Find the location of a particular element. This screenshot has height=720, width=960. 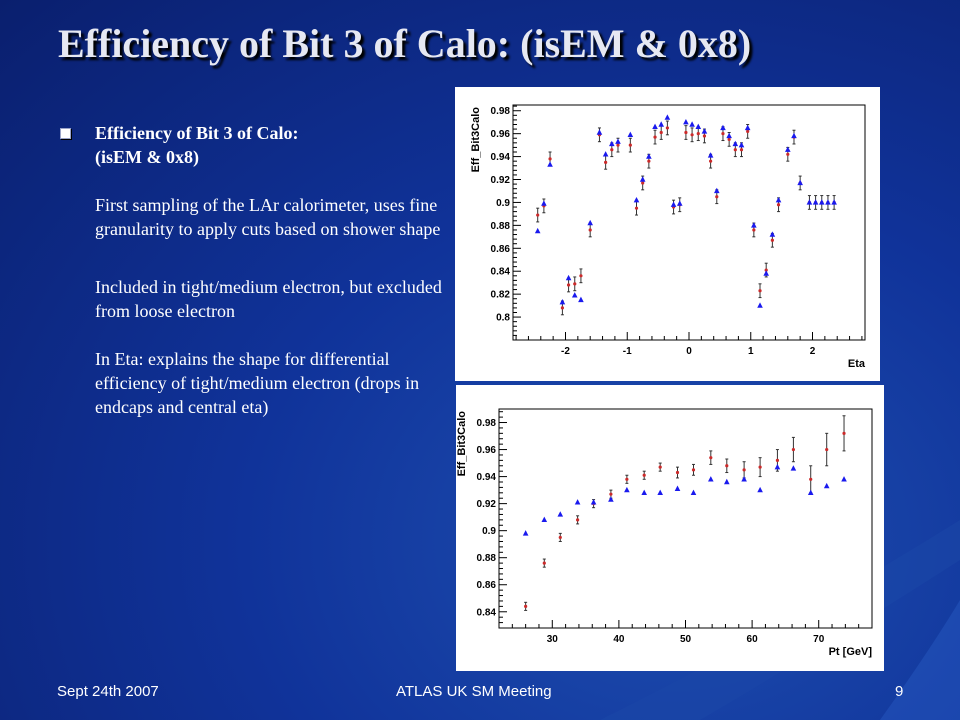

y-tick-label: 0.9 is located at coordinates (503, 203).